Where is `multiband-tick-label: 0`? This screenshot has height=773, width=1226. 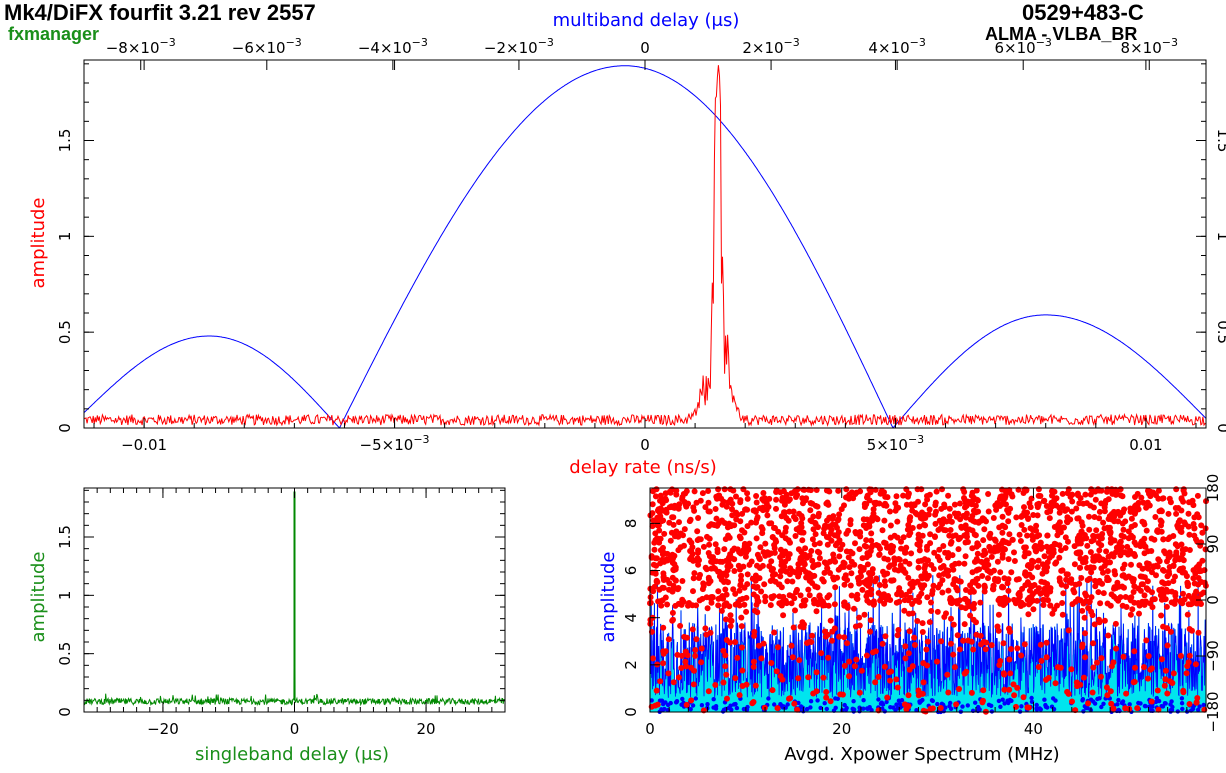
multiband-tick-label: 0 is located at coordinates (645, 48).